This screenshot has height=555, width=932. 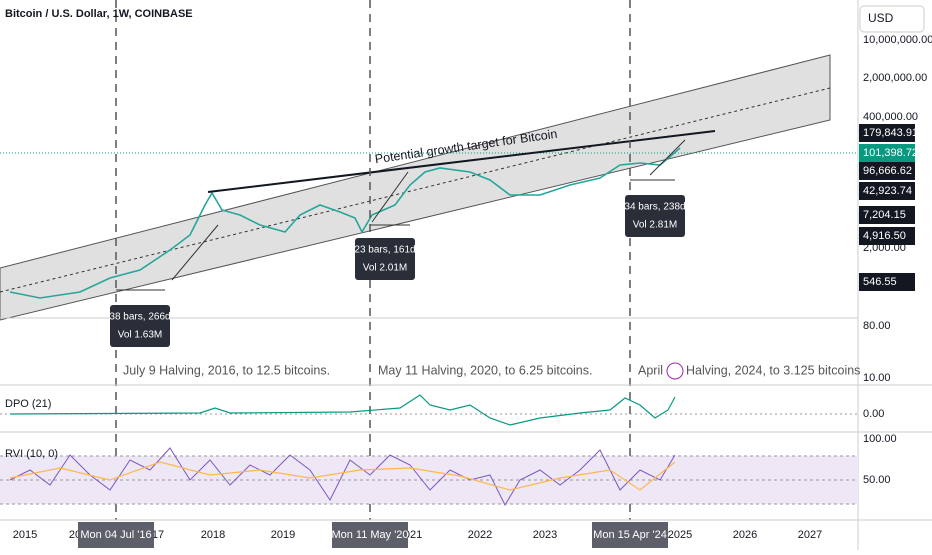 What do you see at coordinates (213, 535) in the screenshot?
I see `time-axis-label: 2018` at bounding box center [213, 535].